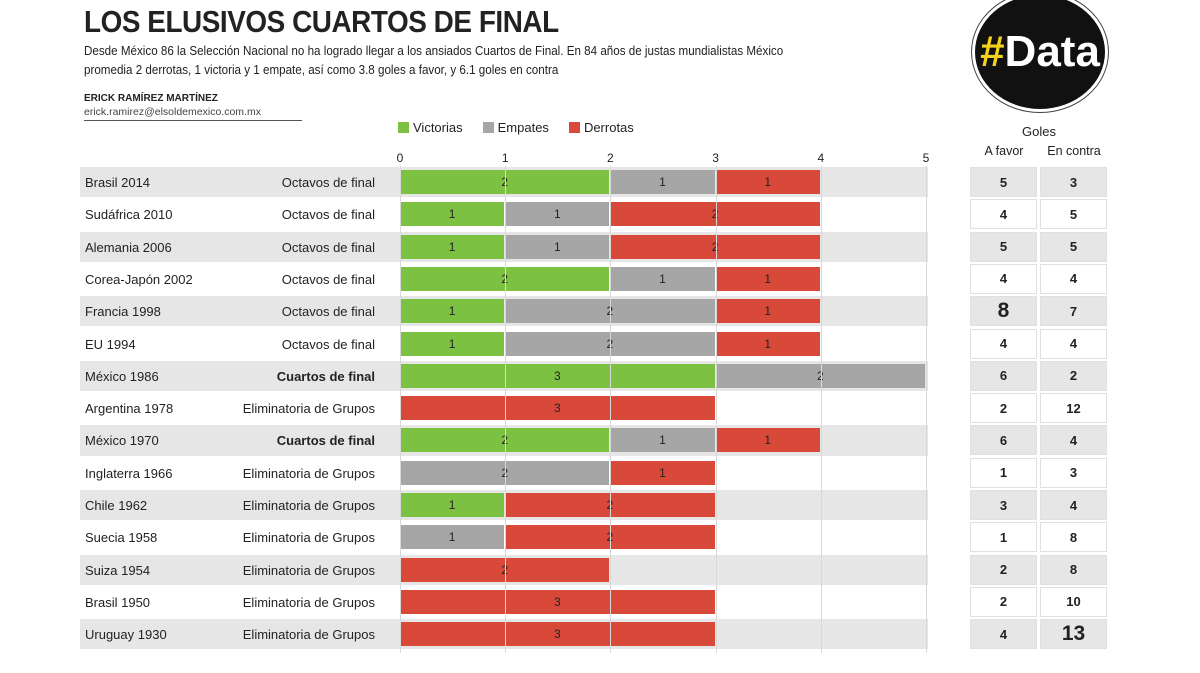 The image size is (1200, 673). I want to click on category-label: Suiza 1954, so click(118, 570).